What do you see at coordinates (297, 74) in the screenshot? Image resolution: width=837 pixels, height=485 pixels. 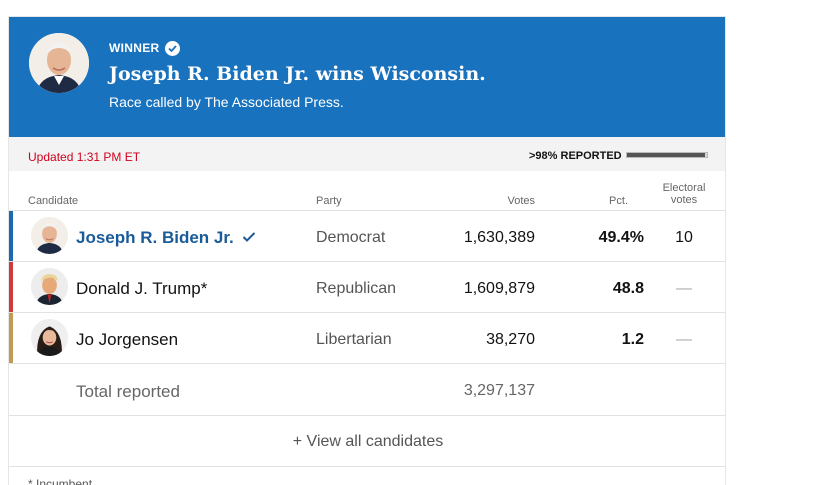 I see `banner-title: Joseph R. Biden Jr. wins Wisconsin.` at bounding box center [297, 74].